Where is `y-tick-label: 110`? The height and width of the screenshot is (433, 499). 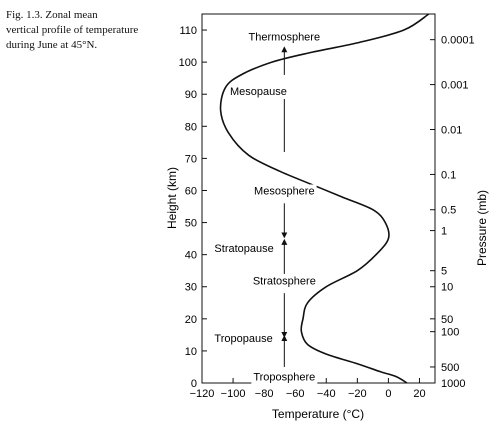
y-tick-label: 110 is located at coordinates (188, 31).